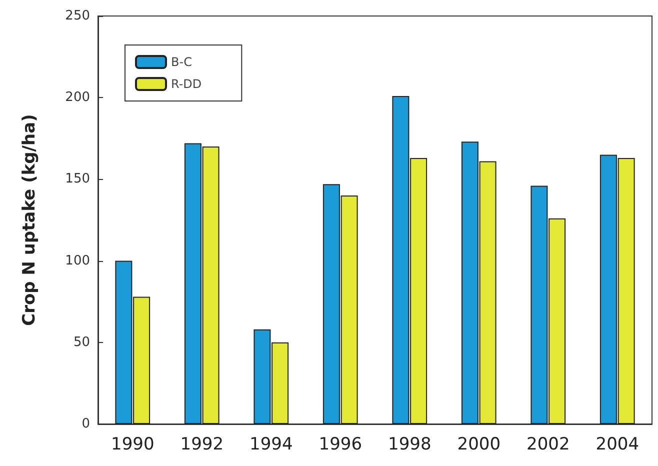 This screenshot has width=658, height=466. I want to click on y-tick-label: 150, so click(77, 179).